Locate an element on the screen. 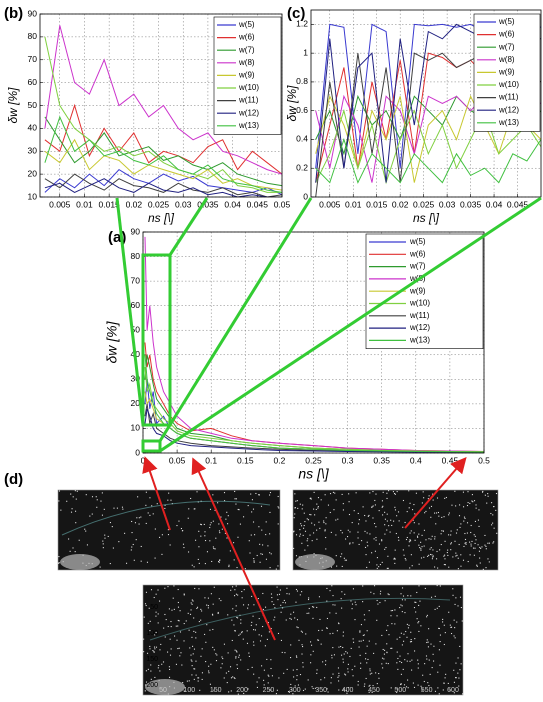 Image resolution: width=543 pixels, height=702 pixels. x-axis-label: ns [\] is located at coordinates (161, 218).